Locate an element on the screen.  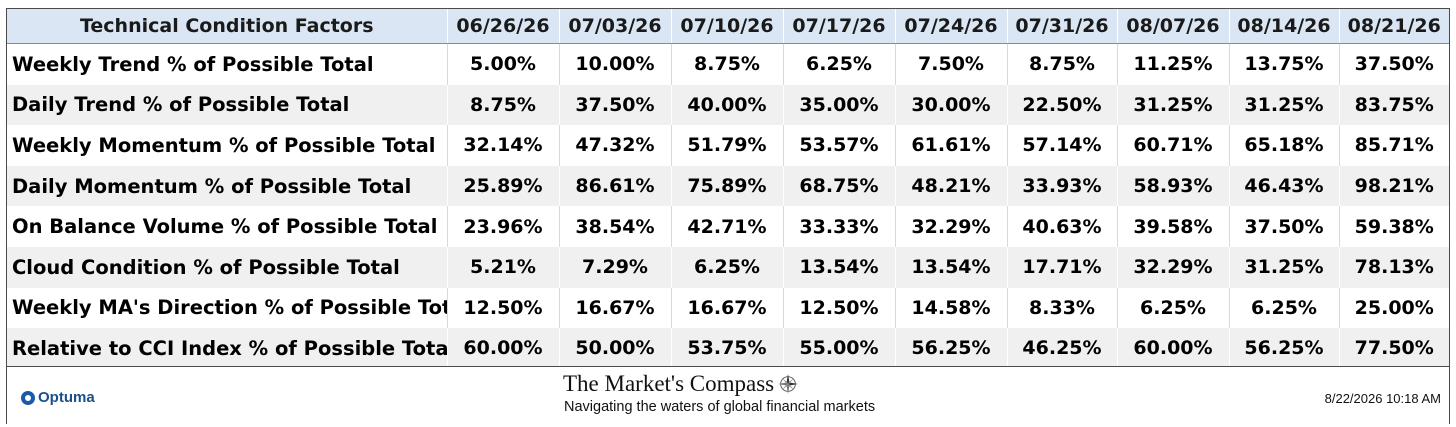
factor-value-cell: 61.61% is located at coordinates (950, 145).